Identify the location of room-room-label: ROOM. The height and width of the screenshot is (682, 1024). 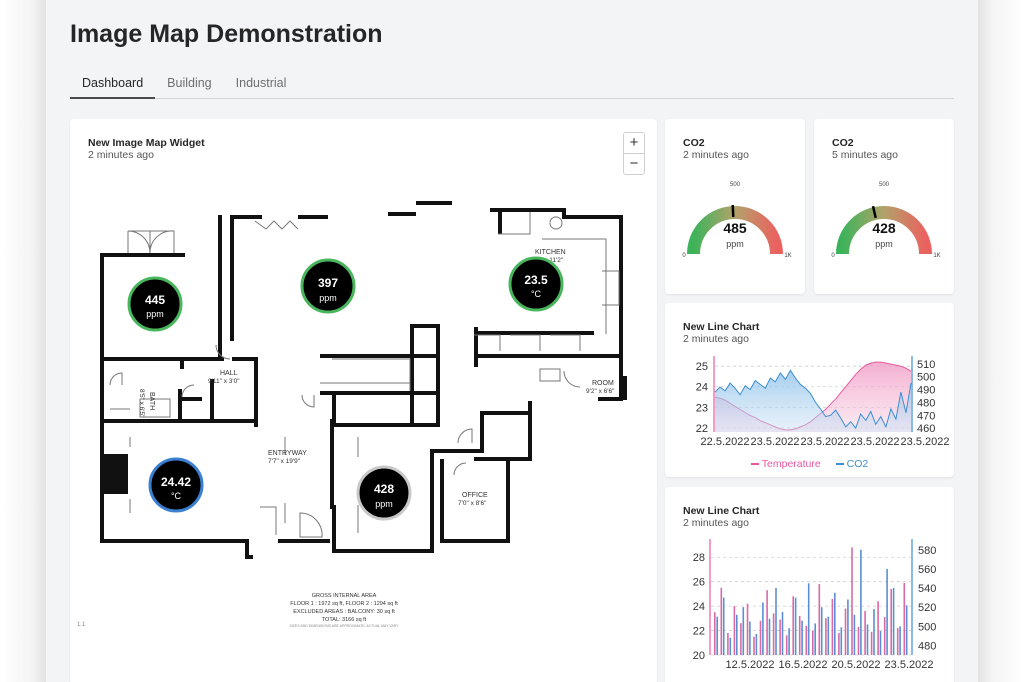
(603, 383).